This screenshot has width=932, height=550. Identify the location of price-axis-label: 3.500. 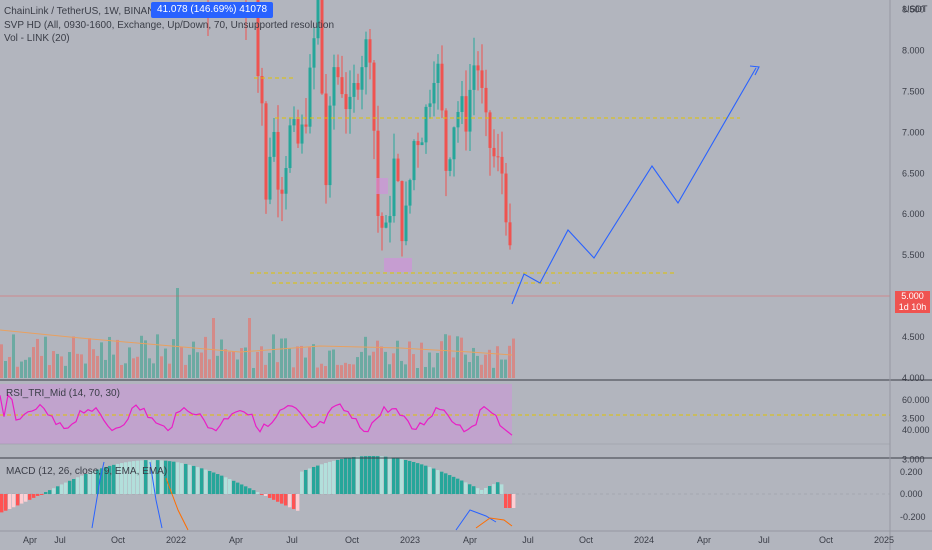
(913, 419).